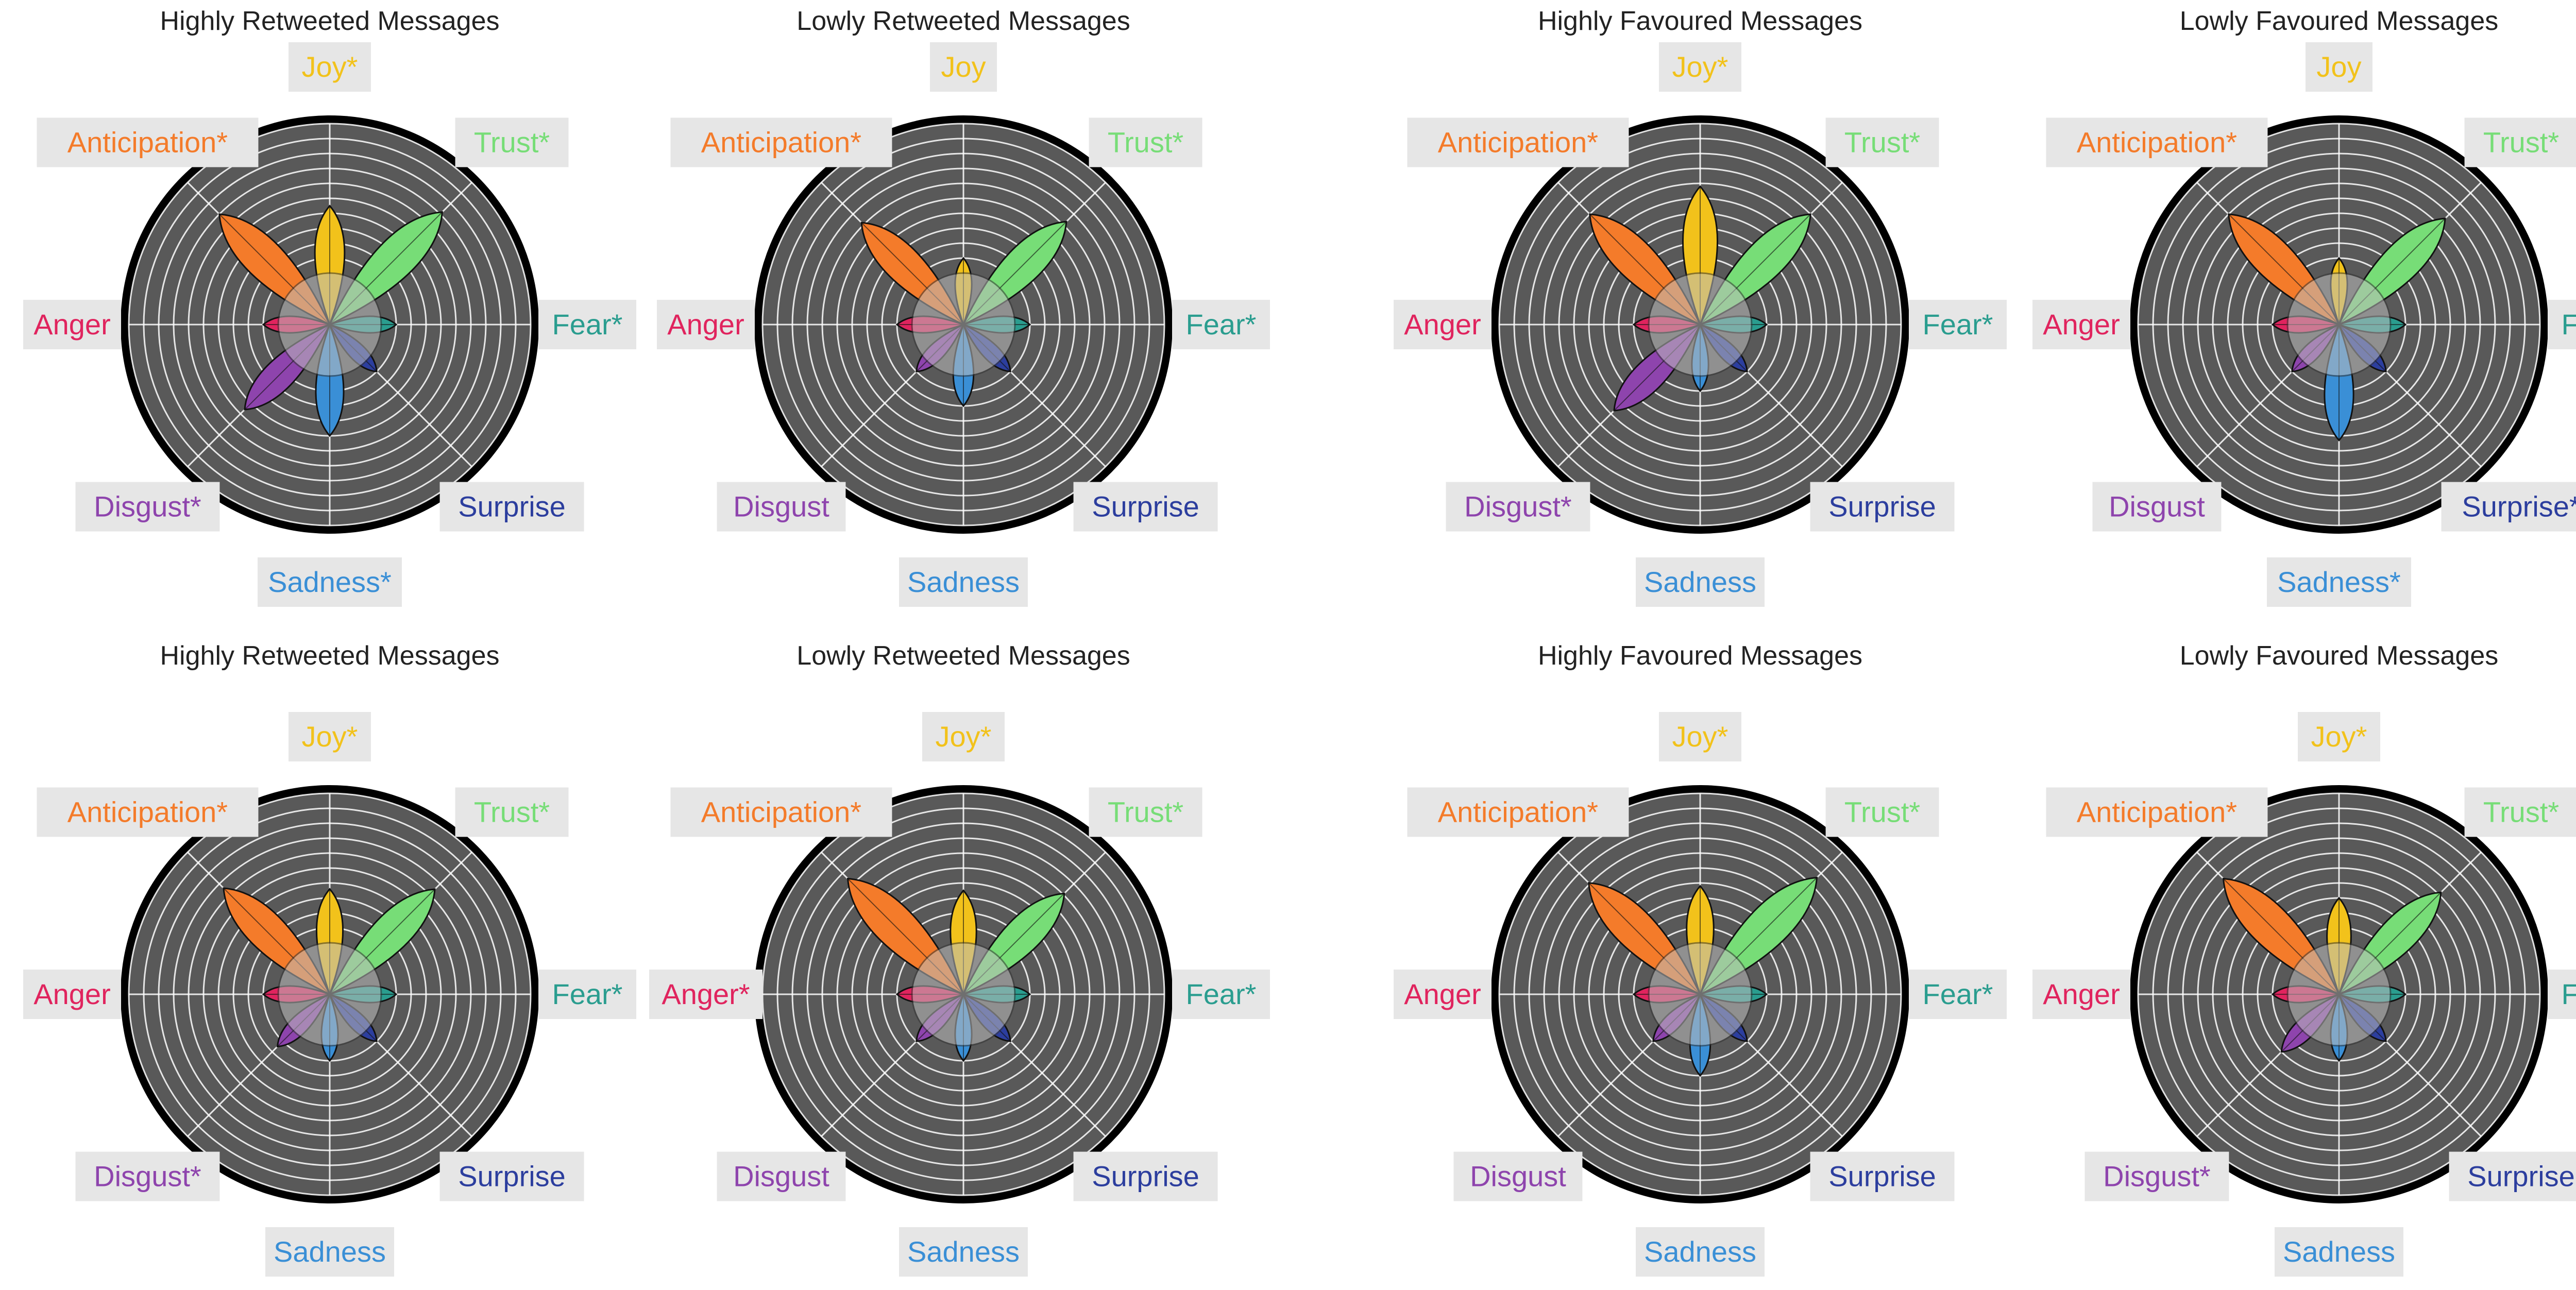 The height and width of the screenshot is (1290, 2576). Describe the element at coordinates (2339, 656) in the screenshot. I see `chart-title: Lowly Favoured Messages` at that location.